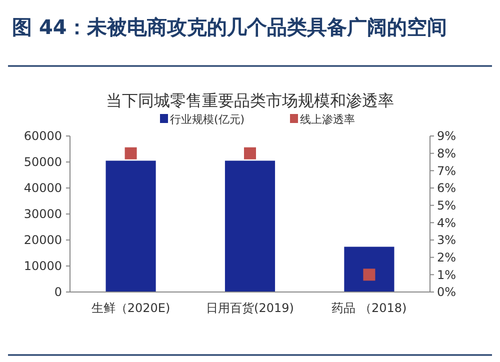 Image resolution: width=500 pixels, height=362 pixels. I want to click on y-tick-label: 60000, so click(43, 136).